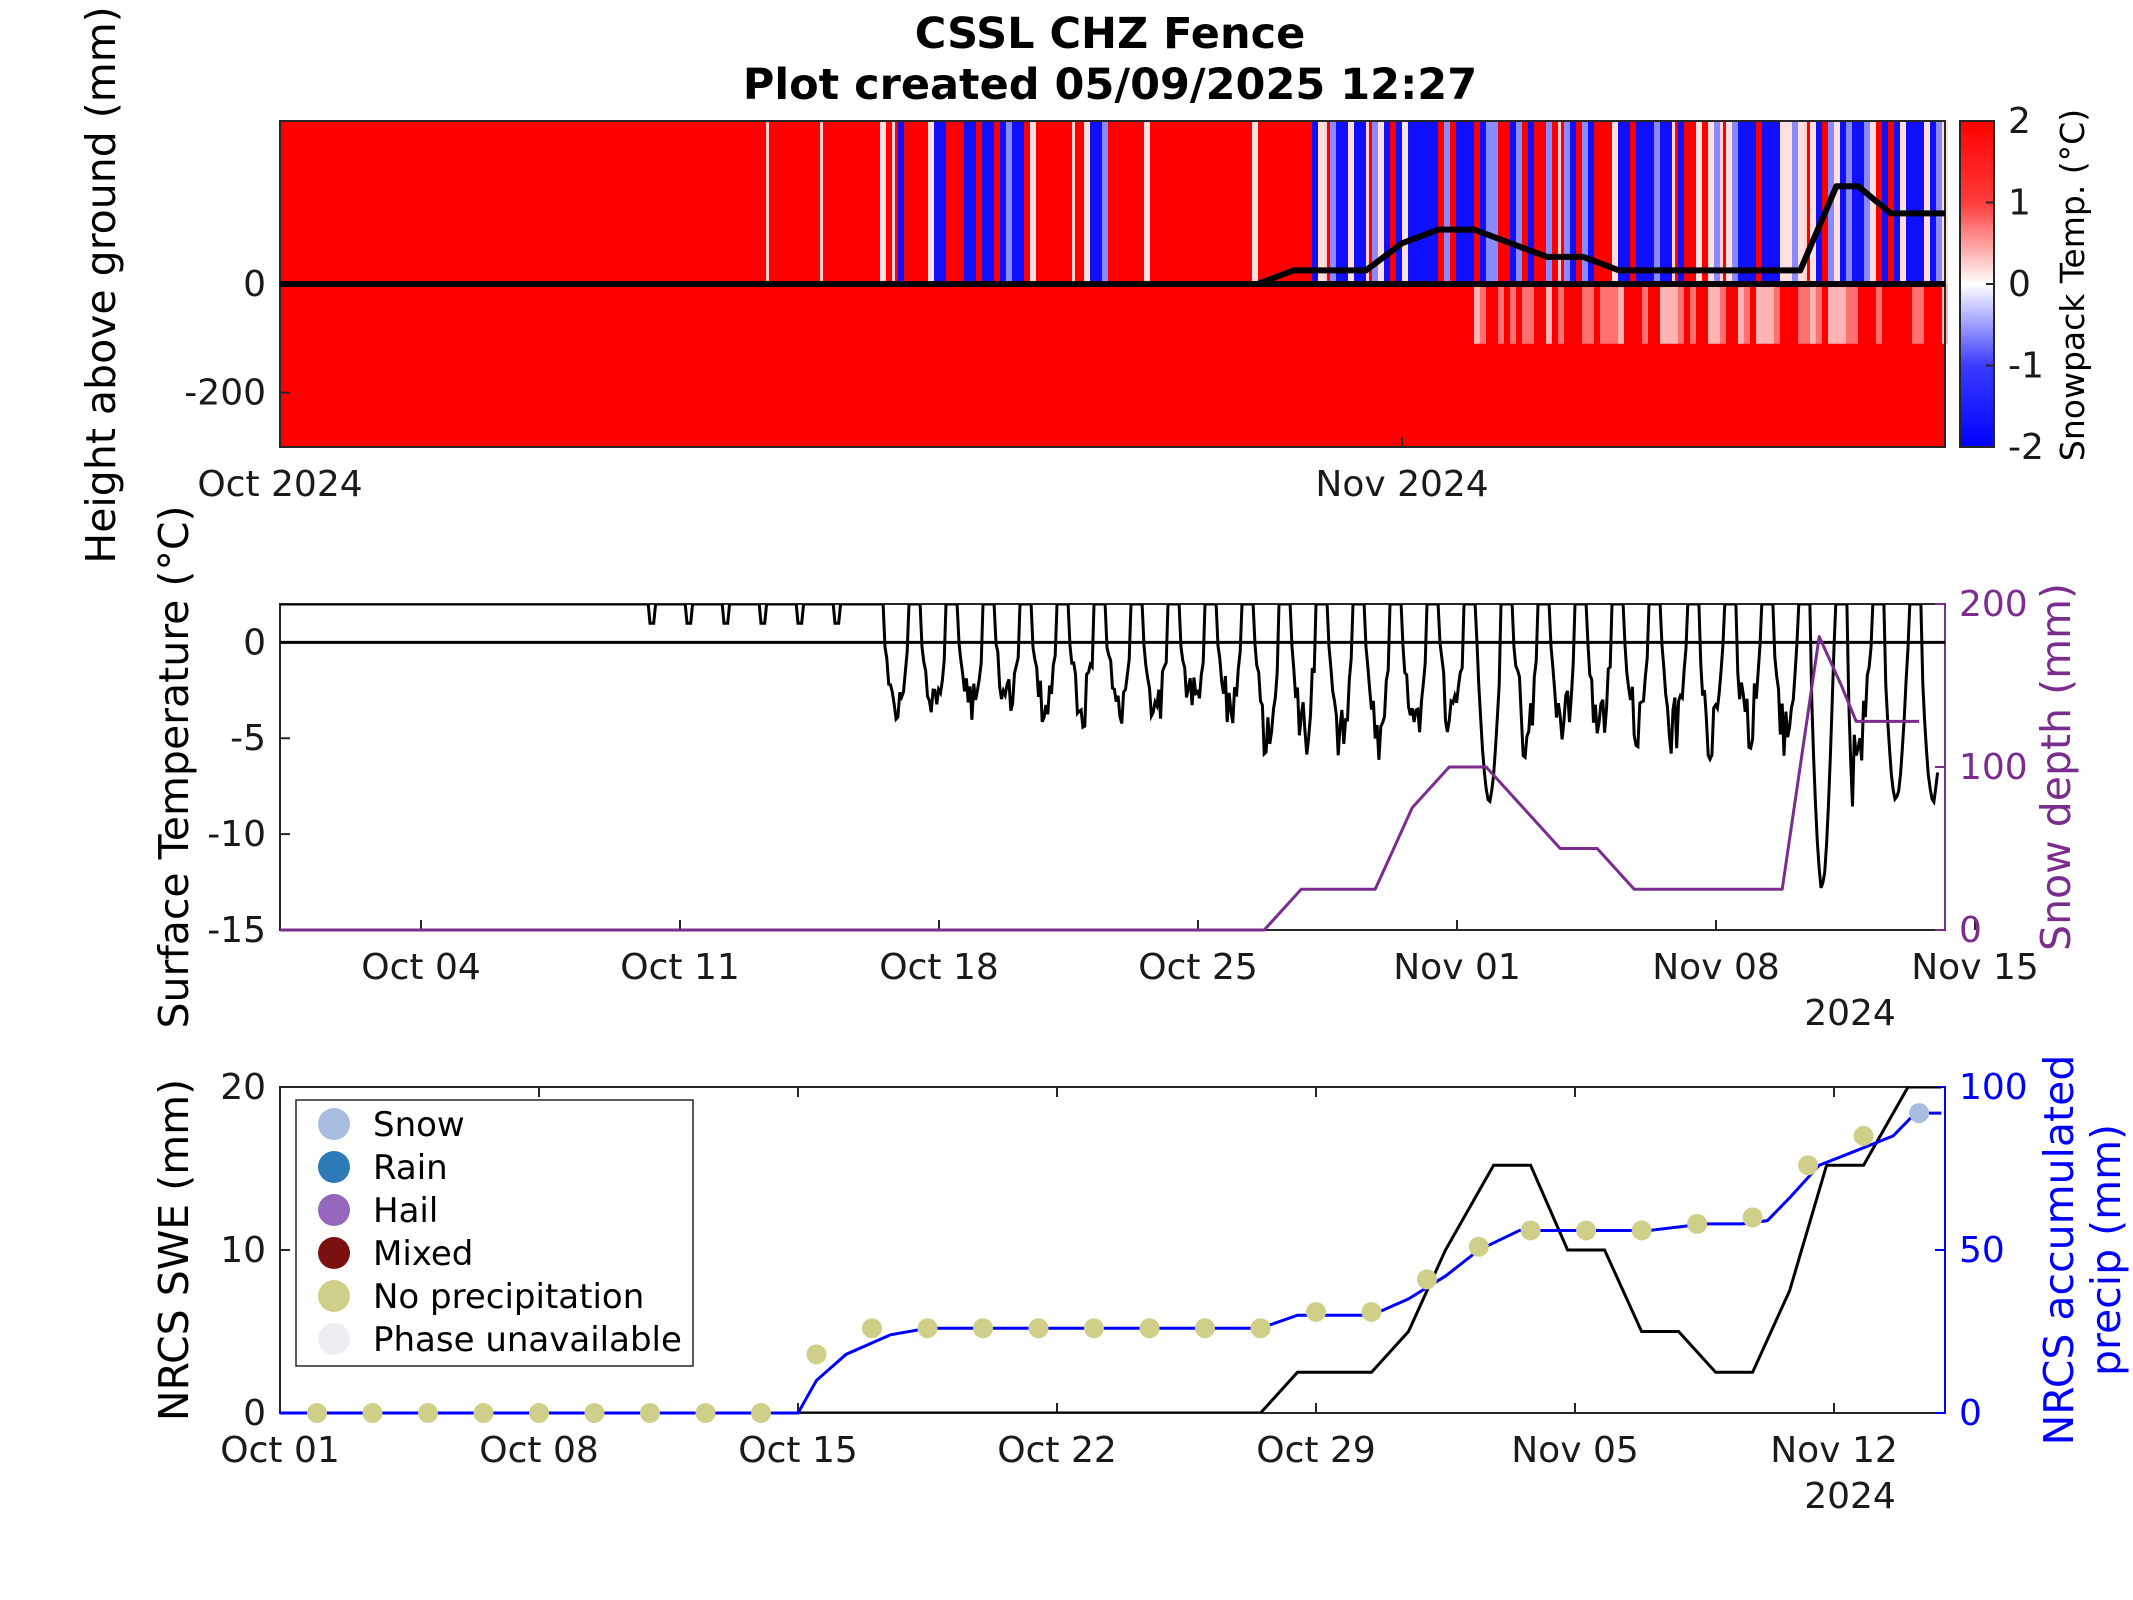 This screenshot has width=2133, height=1600. I want to click on surface-y-tick-label: -15, so click(236, 930).